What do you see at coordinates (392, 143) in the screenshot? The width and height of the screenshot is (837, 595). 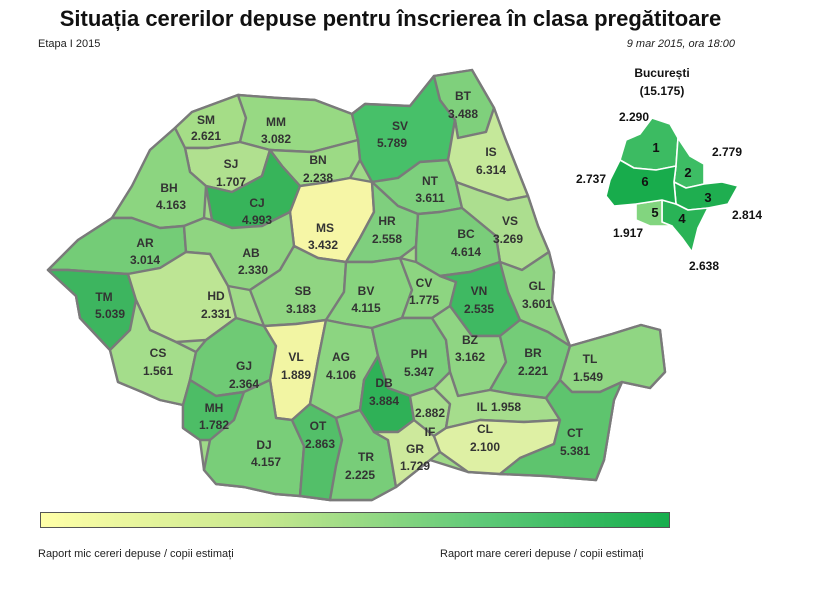 I see `label-SV-value: 5.789` at bounding box center [392, 143].